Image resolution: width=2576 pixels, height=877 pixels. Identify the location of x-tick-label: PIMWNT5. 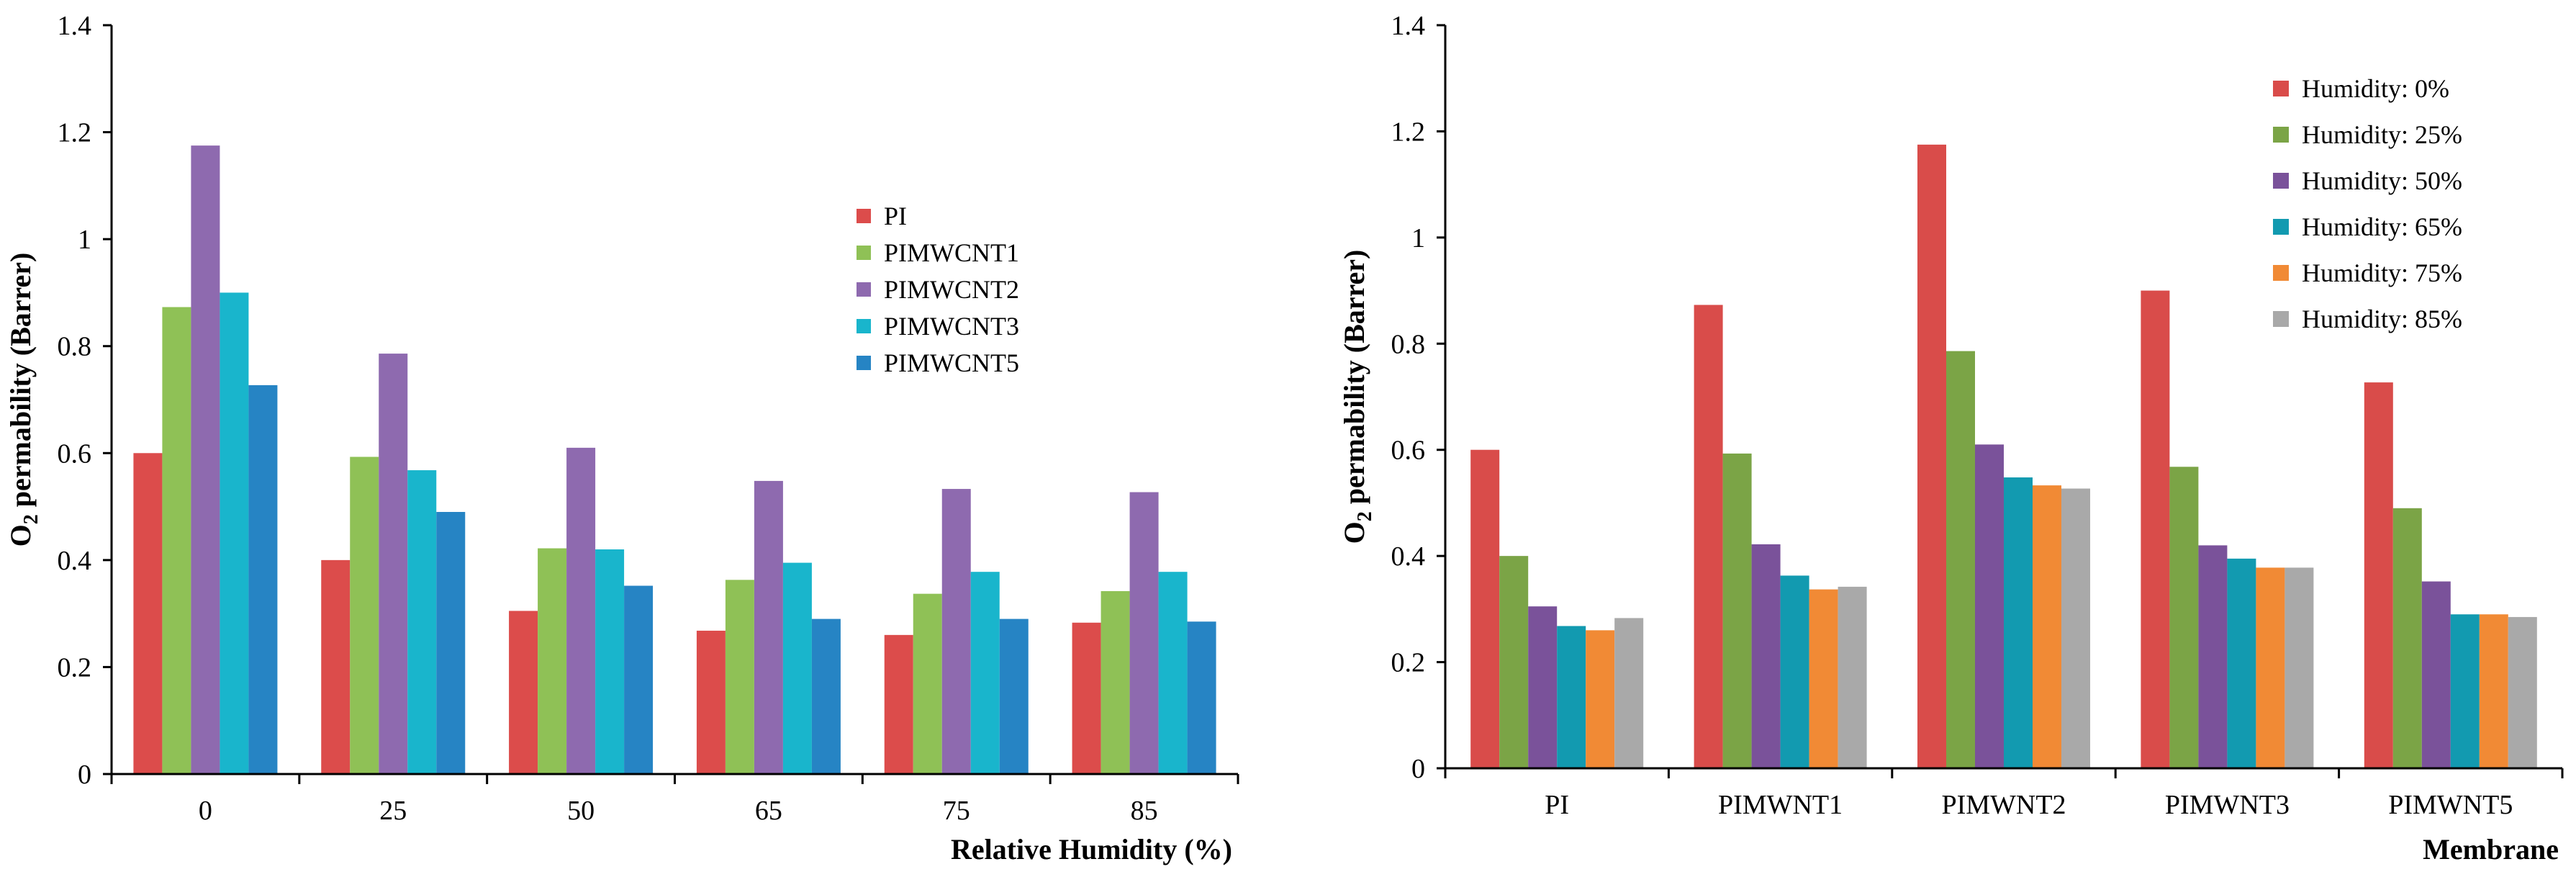
(2450, 805).